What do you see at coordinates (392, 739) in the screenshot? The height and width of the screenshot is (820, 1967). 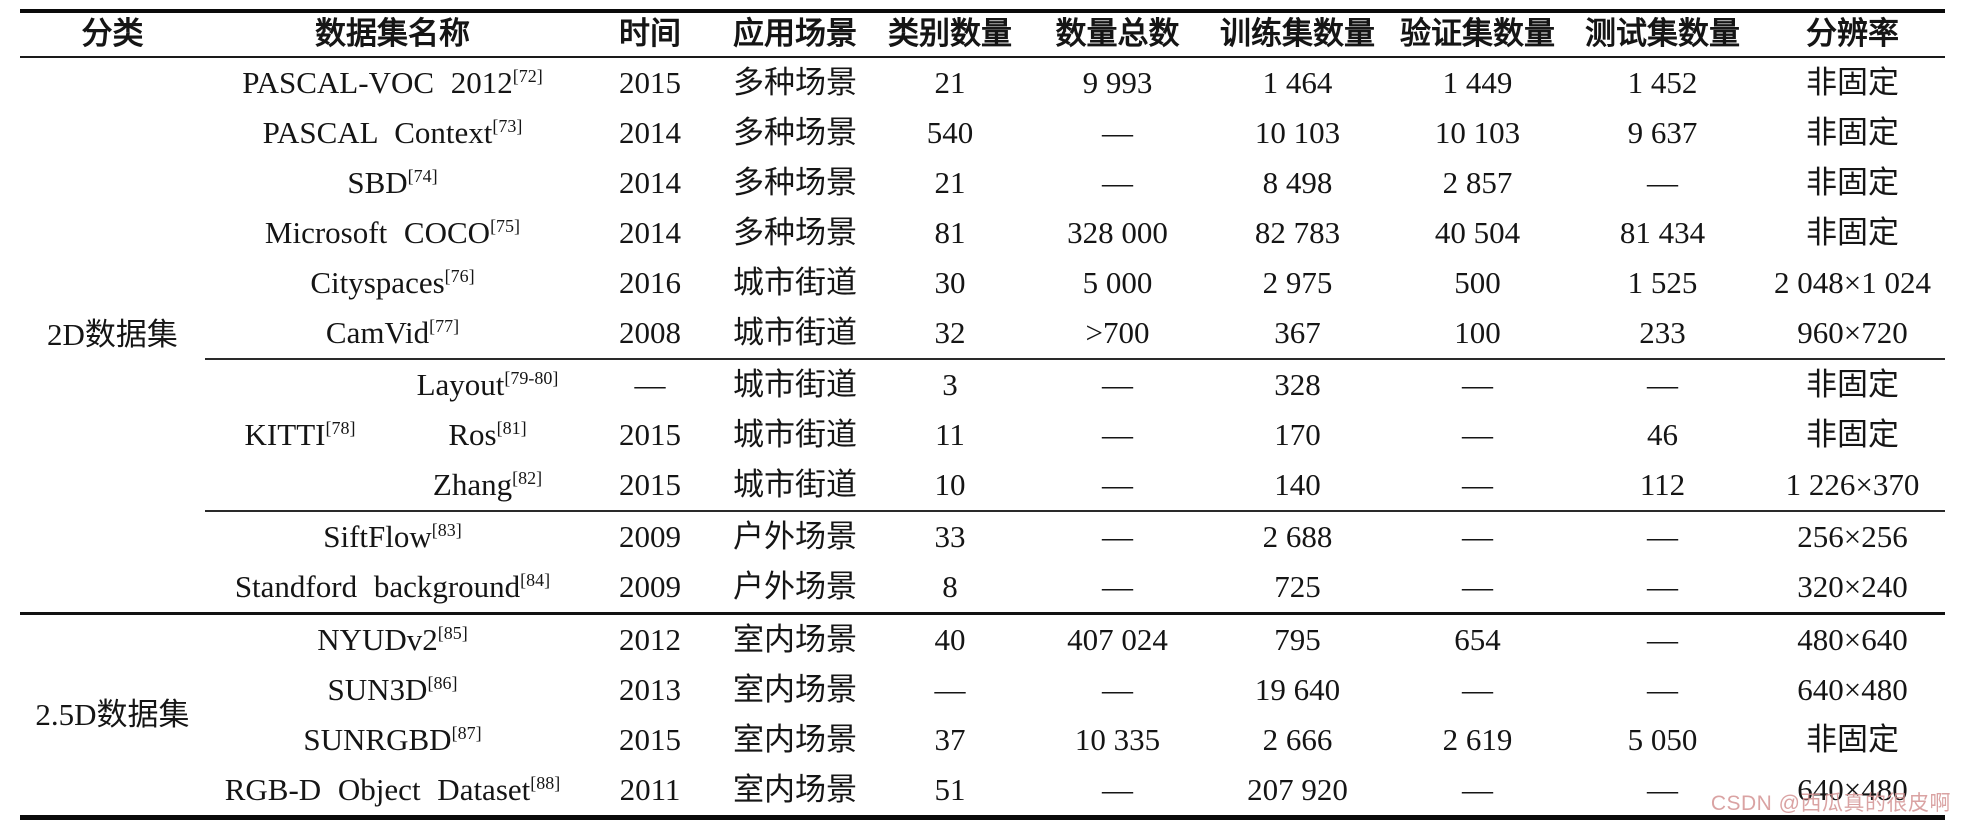 I see `dataset-name-cell: SUNRGBD[87]` at bounding box center [392, 739].